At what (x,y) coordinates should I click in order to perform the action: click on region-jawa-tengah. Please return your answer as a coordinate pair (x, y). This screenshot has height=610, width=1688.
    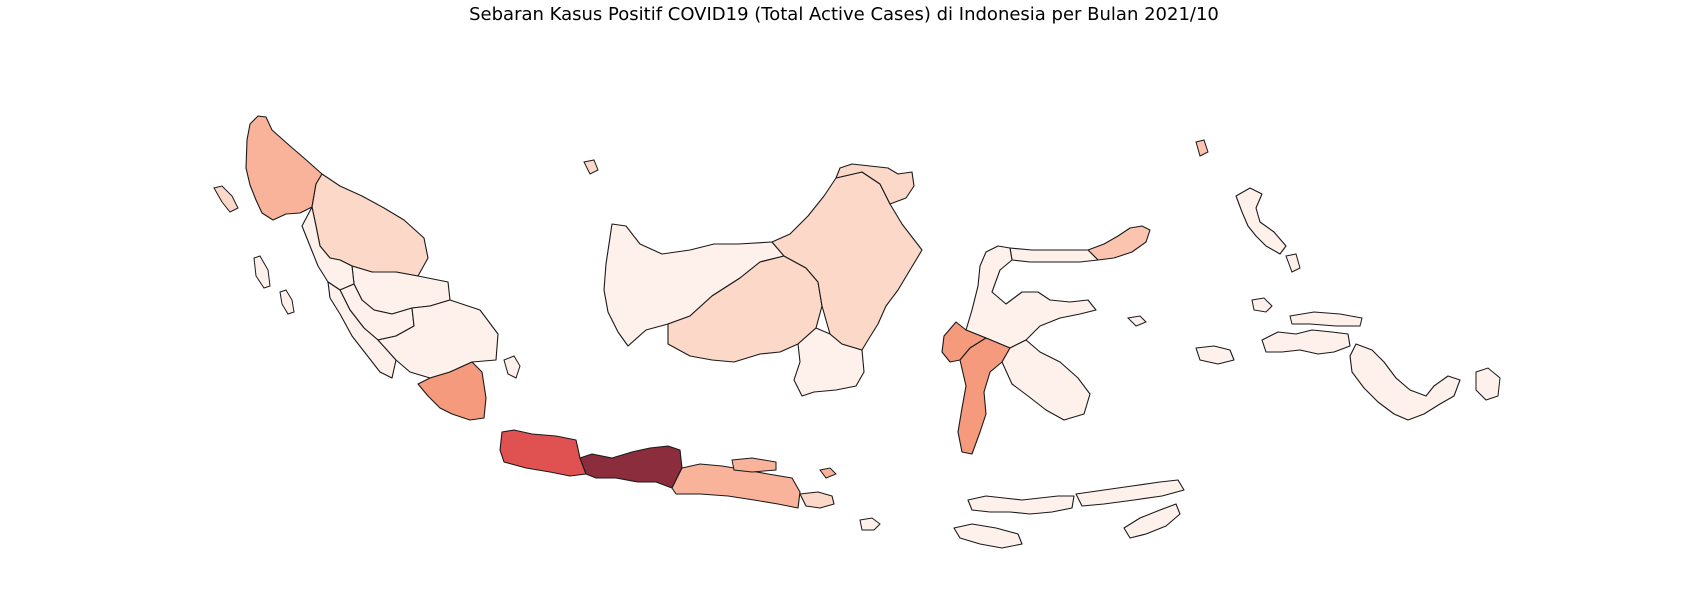
    Looking at the image, I should click on (631, 467).